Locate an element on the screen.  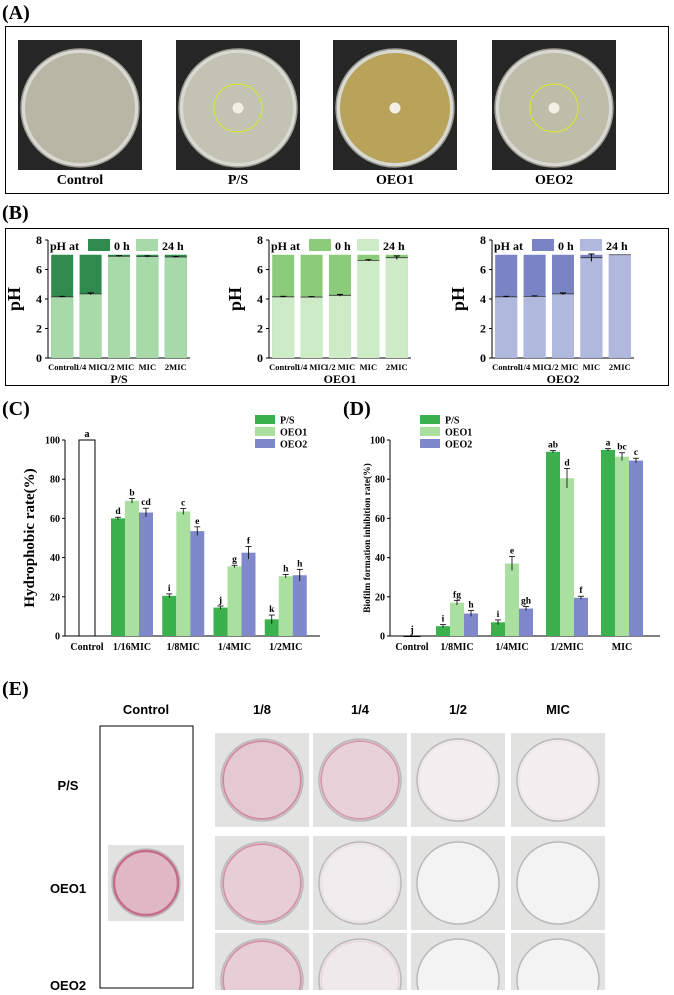
significance-letter: cd is located at coordinates (146, 503).